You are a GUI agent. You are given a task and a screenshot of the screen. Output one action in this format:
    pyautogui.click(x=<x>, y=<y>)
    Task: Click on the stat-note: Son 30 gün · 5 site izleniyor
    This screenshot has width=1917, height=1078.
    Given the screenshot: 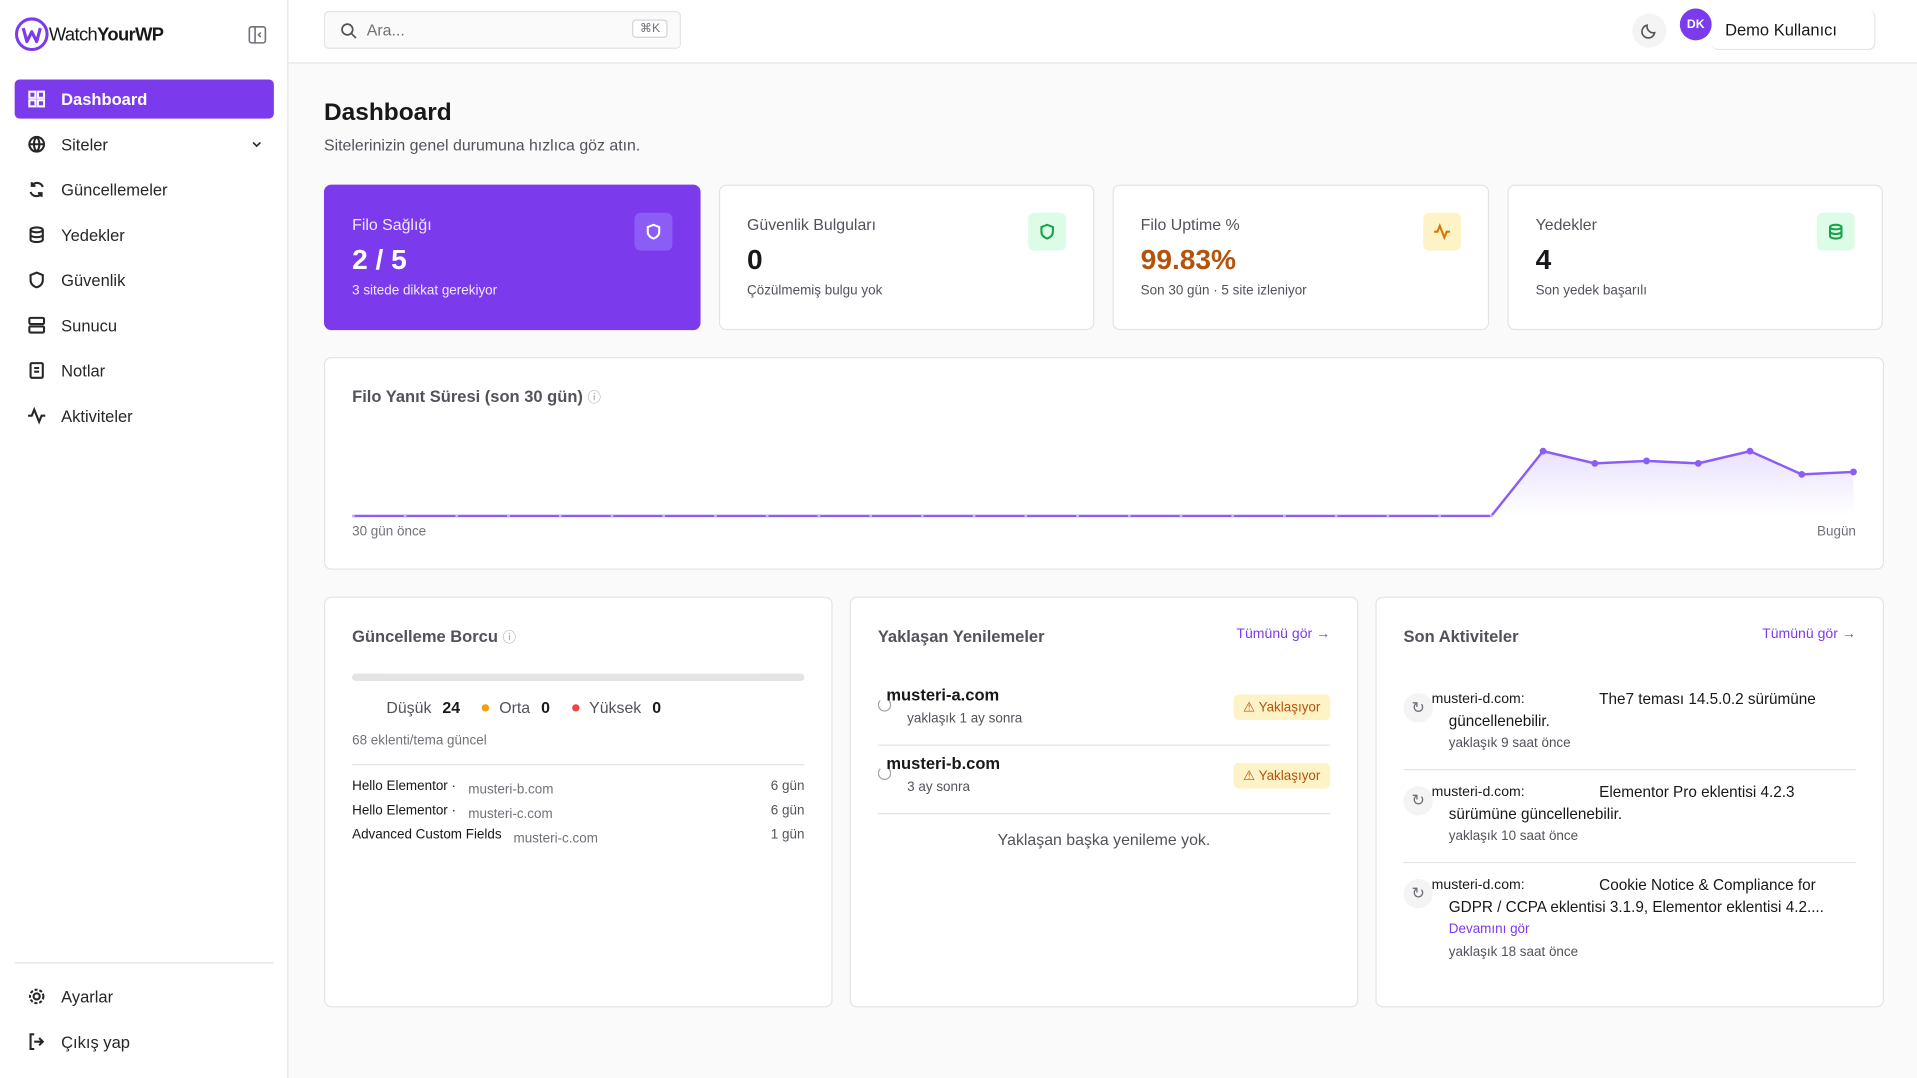 What is the action you would take?
    pyautogui.click(x=1223, y=291)
    